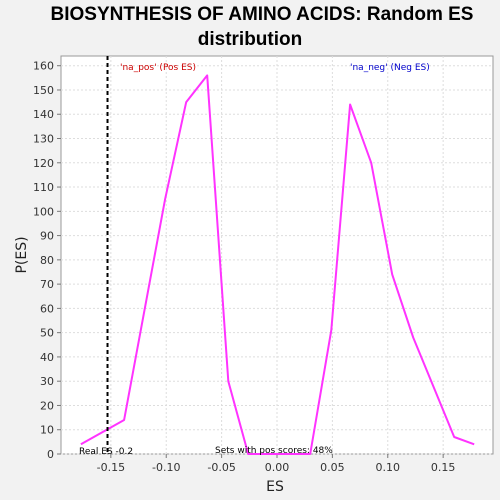  I want to click on y-tick-label: 60, so click(47, 308).